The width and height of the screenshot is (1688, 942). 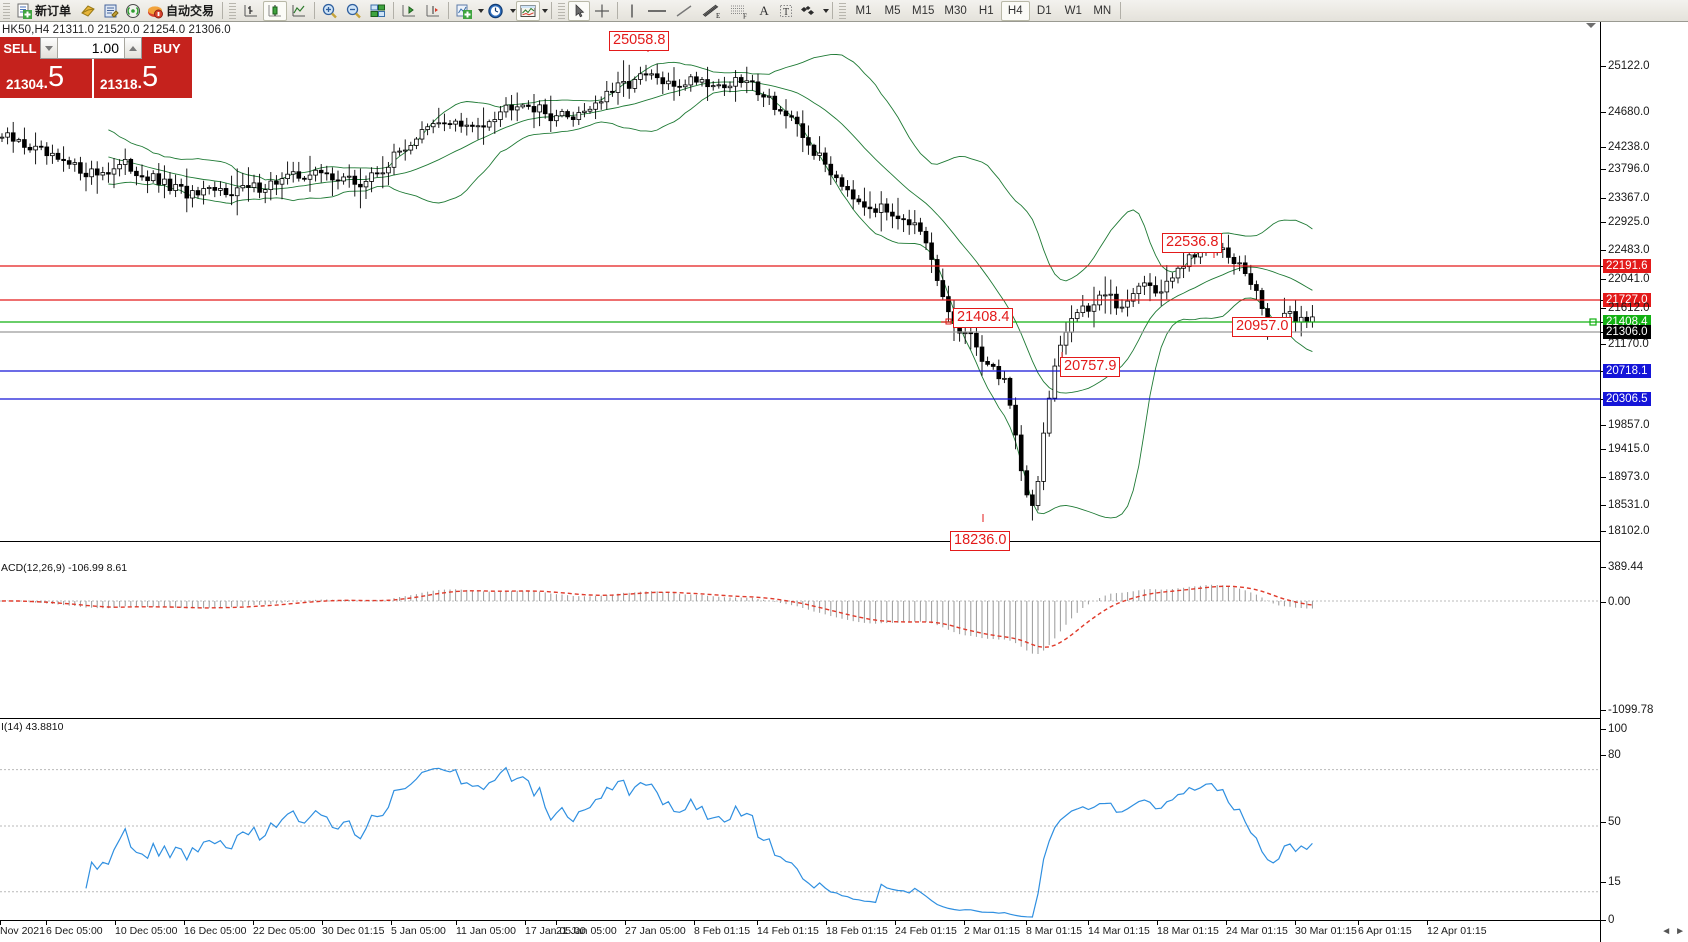 What do you see at coordinates (1611, 920) in the screenshot?
I see `price-label: 0` at bounding box center [1611, 920].